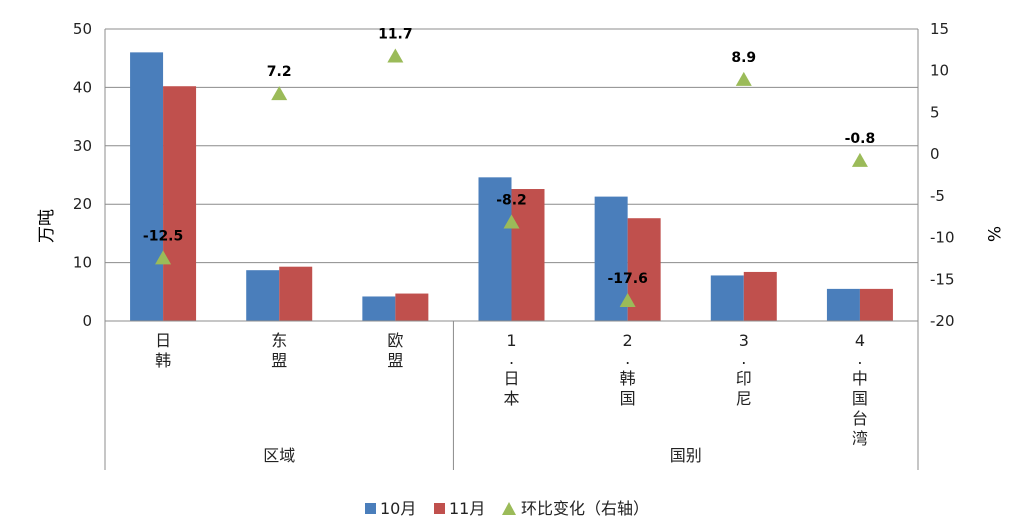  What do you see at coordinates (686, 455) in the screenshot?
I see `group-label: 国别` at bounding box center [686, 455].